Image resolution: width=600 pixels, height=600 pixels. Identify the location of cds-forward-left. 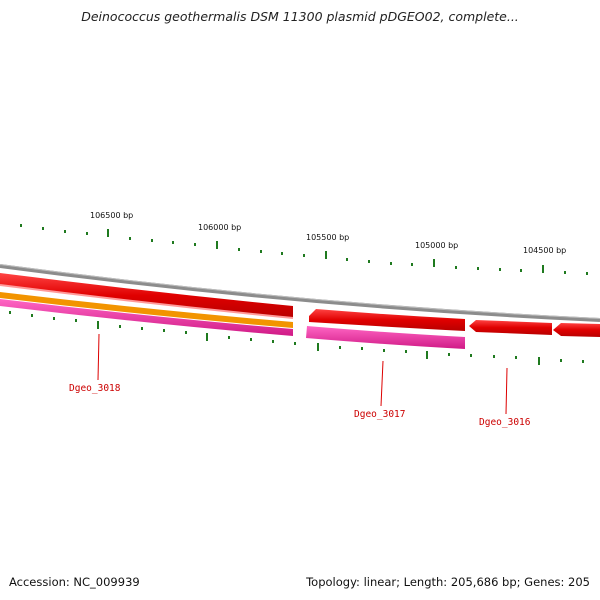
(146, 295).